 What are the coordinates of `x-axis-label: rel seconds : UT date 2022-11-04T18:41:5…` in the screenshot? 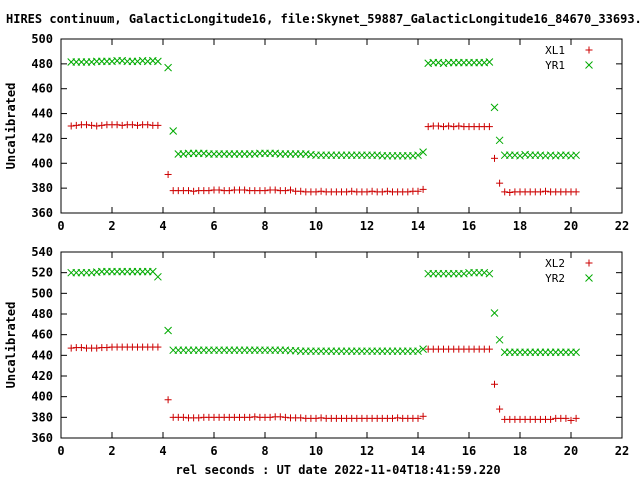 It's located at (337, 470).